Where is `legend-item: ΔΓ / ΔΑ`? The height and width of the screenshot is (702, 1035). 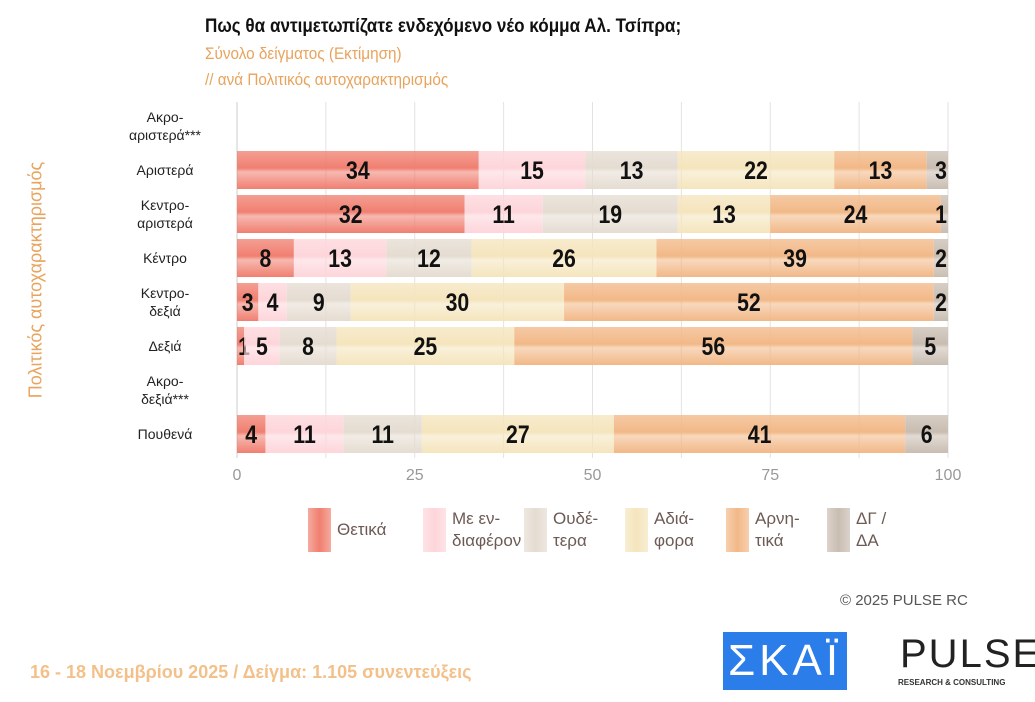
legend-item: ΔΓ / ΔΑ is located at coordinates (875, 530).